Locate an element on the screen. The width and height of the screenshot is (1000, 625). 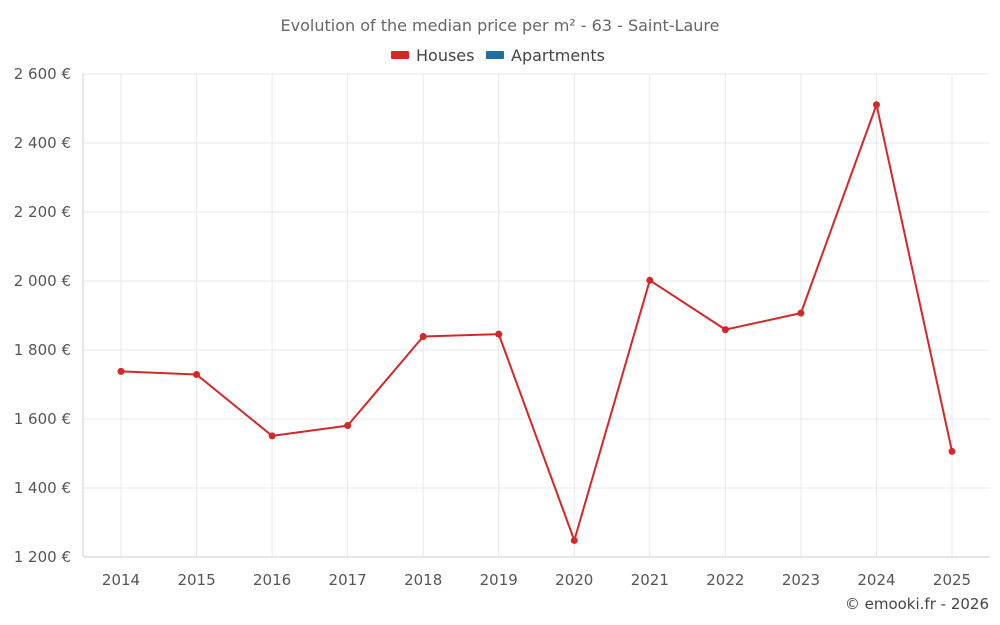
x-tick-label: 2018 is located at coordinates (423, 580).